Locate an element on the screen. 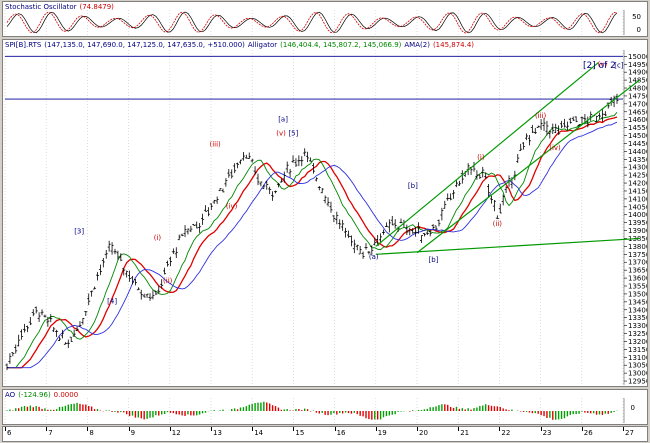 The image size is (650, 443). price-tick-label: 13050 is located at coordinates (637, 366).